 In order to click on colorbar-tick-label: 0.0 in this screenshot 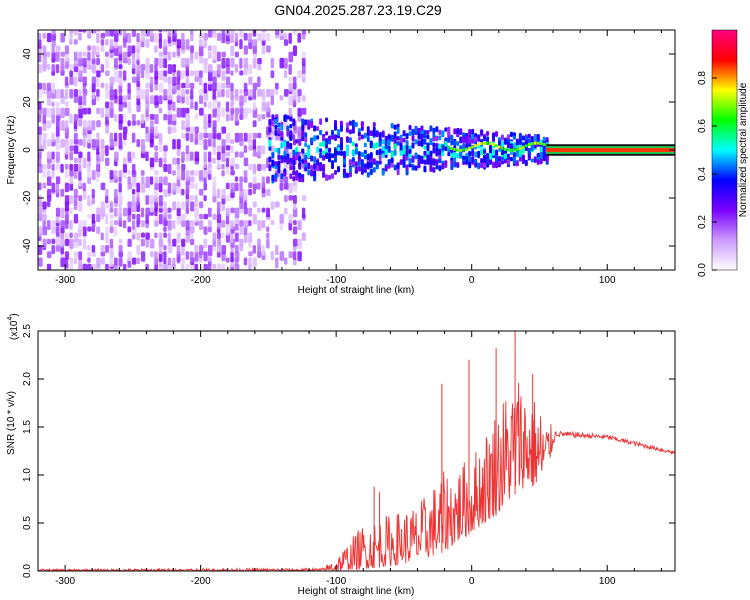, I will do `click(702, 270)`.